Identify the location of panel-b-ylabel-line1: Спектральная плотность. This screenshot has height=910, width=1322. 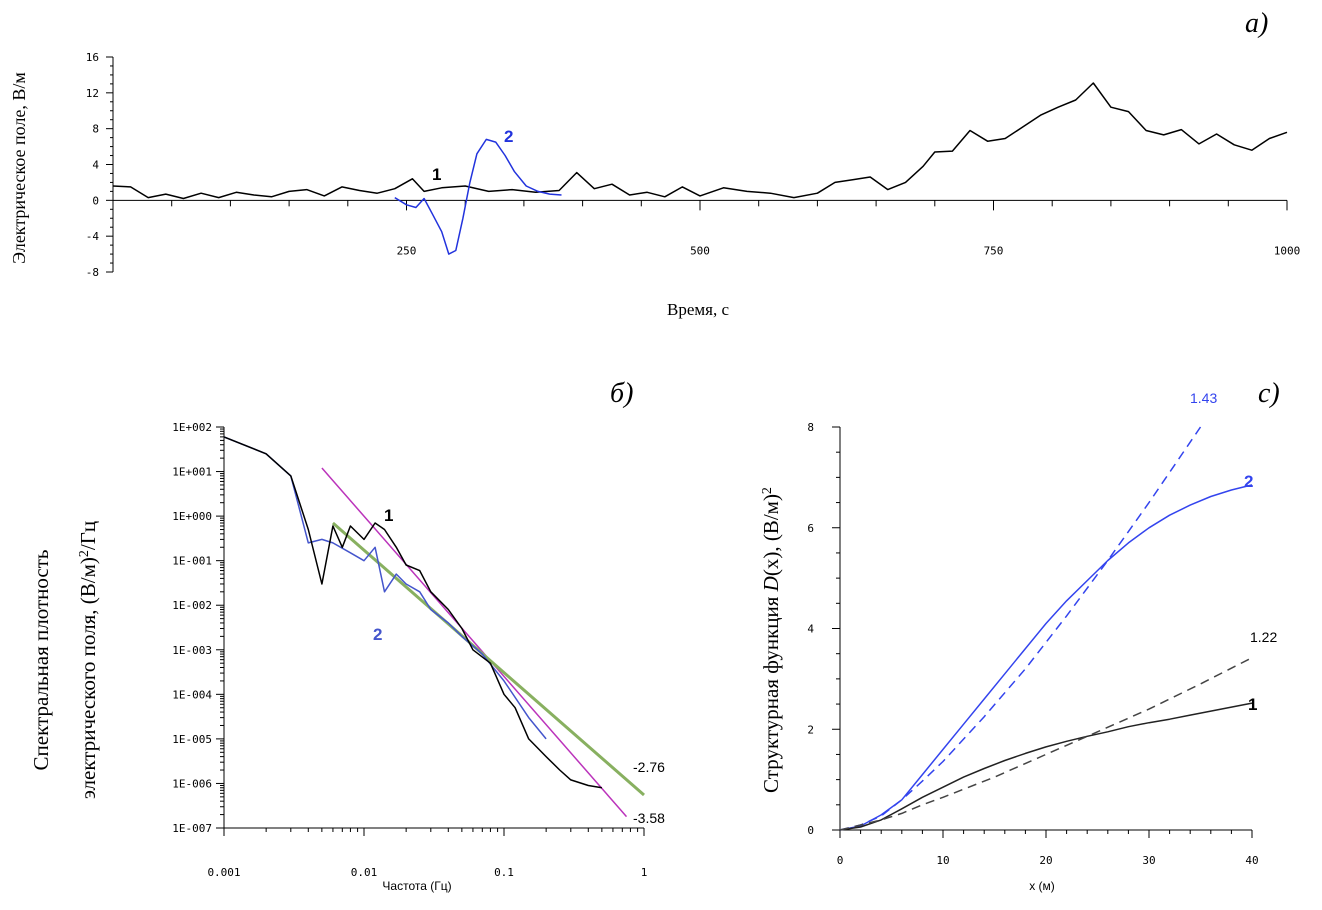
(41, 660).